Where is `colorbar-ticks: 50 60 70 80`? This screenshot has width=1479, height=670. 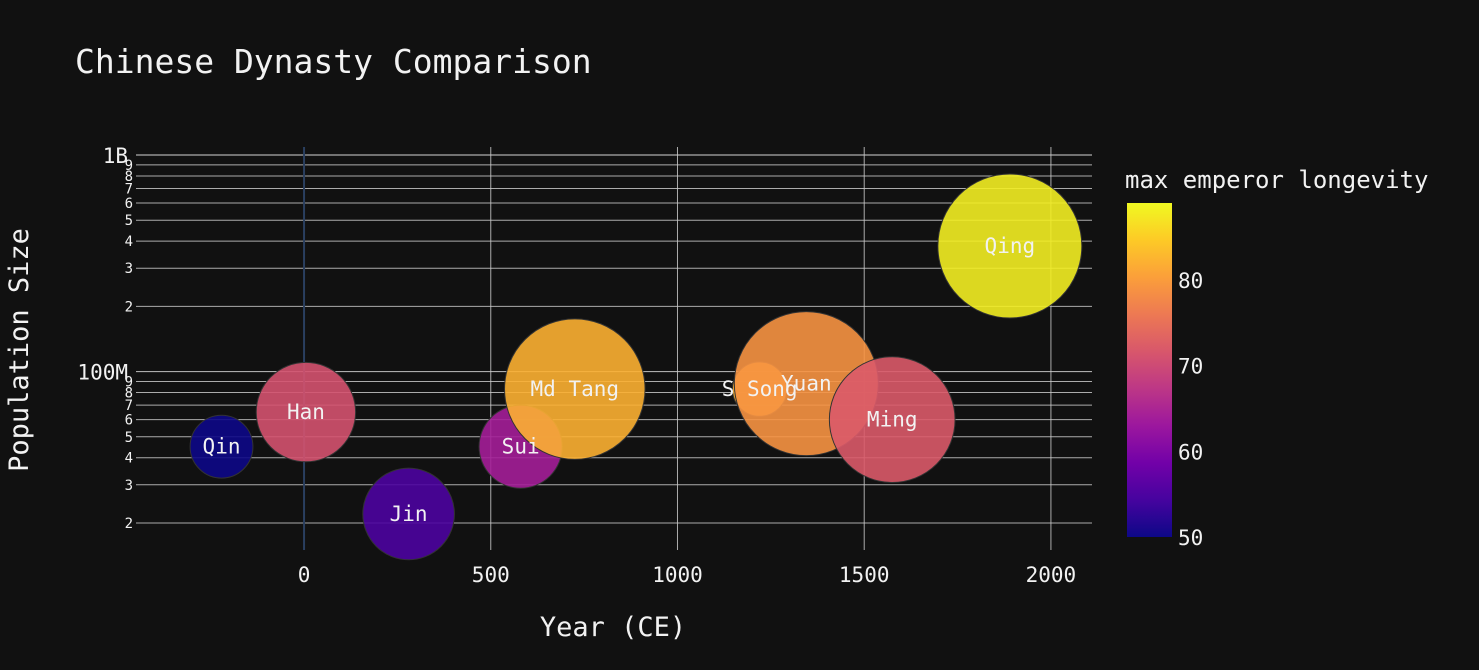
colorbar-ticks: 50 60 70 80 is located at coordinates (1190, 409).